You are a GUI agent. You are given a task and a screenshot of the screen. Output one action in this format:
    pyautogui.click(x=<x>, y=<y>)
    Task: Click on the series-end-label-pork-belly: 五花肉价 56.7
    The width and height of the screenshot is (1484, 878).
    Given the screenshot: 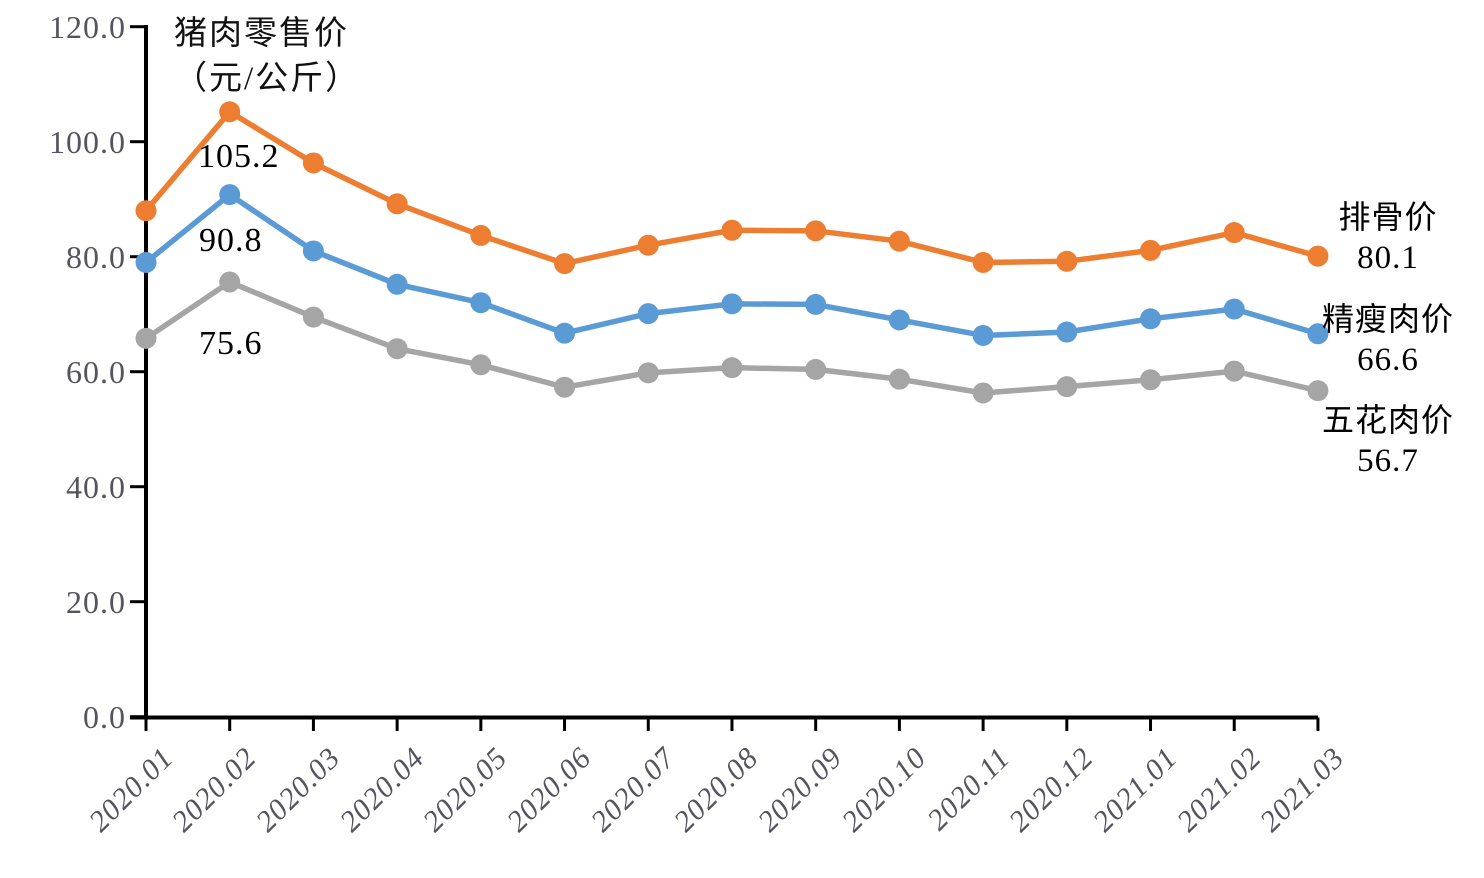 What is the action you would take?
    pyautogui.click(x=1386, y=441)
    